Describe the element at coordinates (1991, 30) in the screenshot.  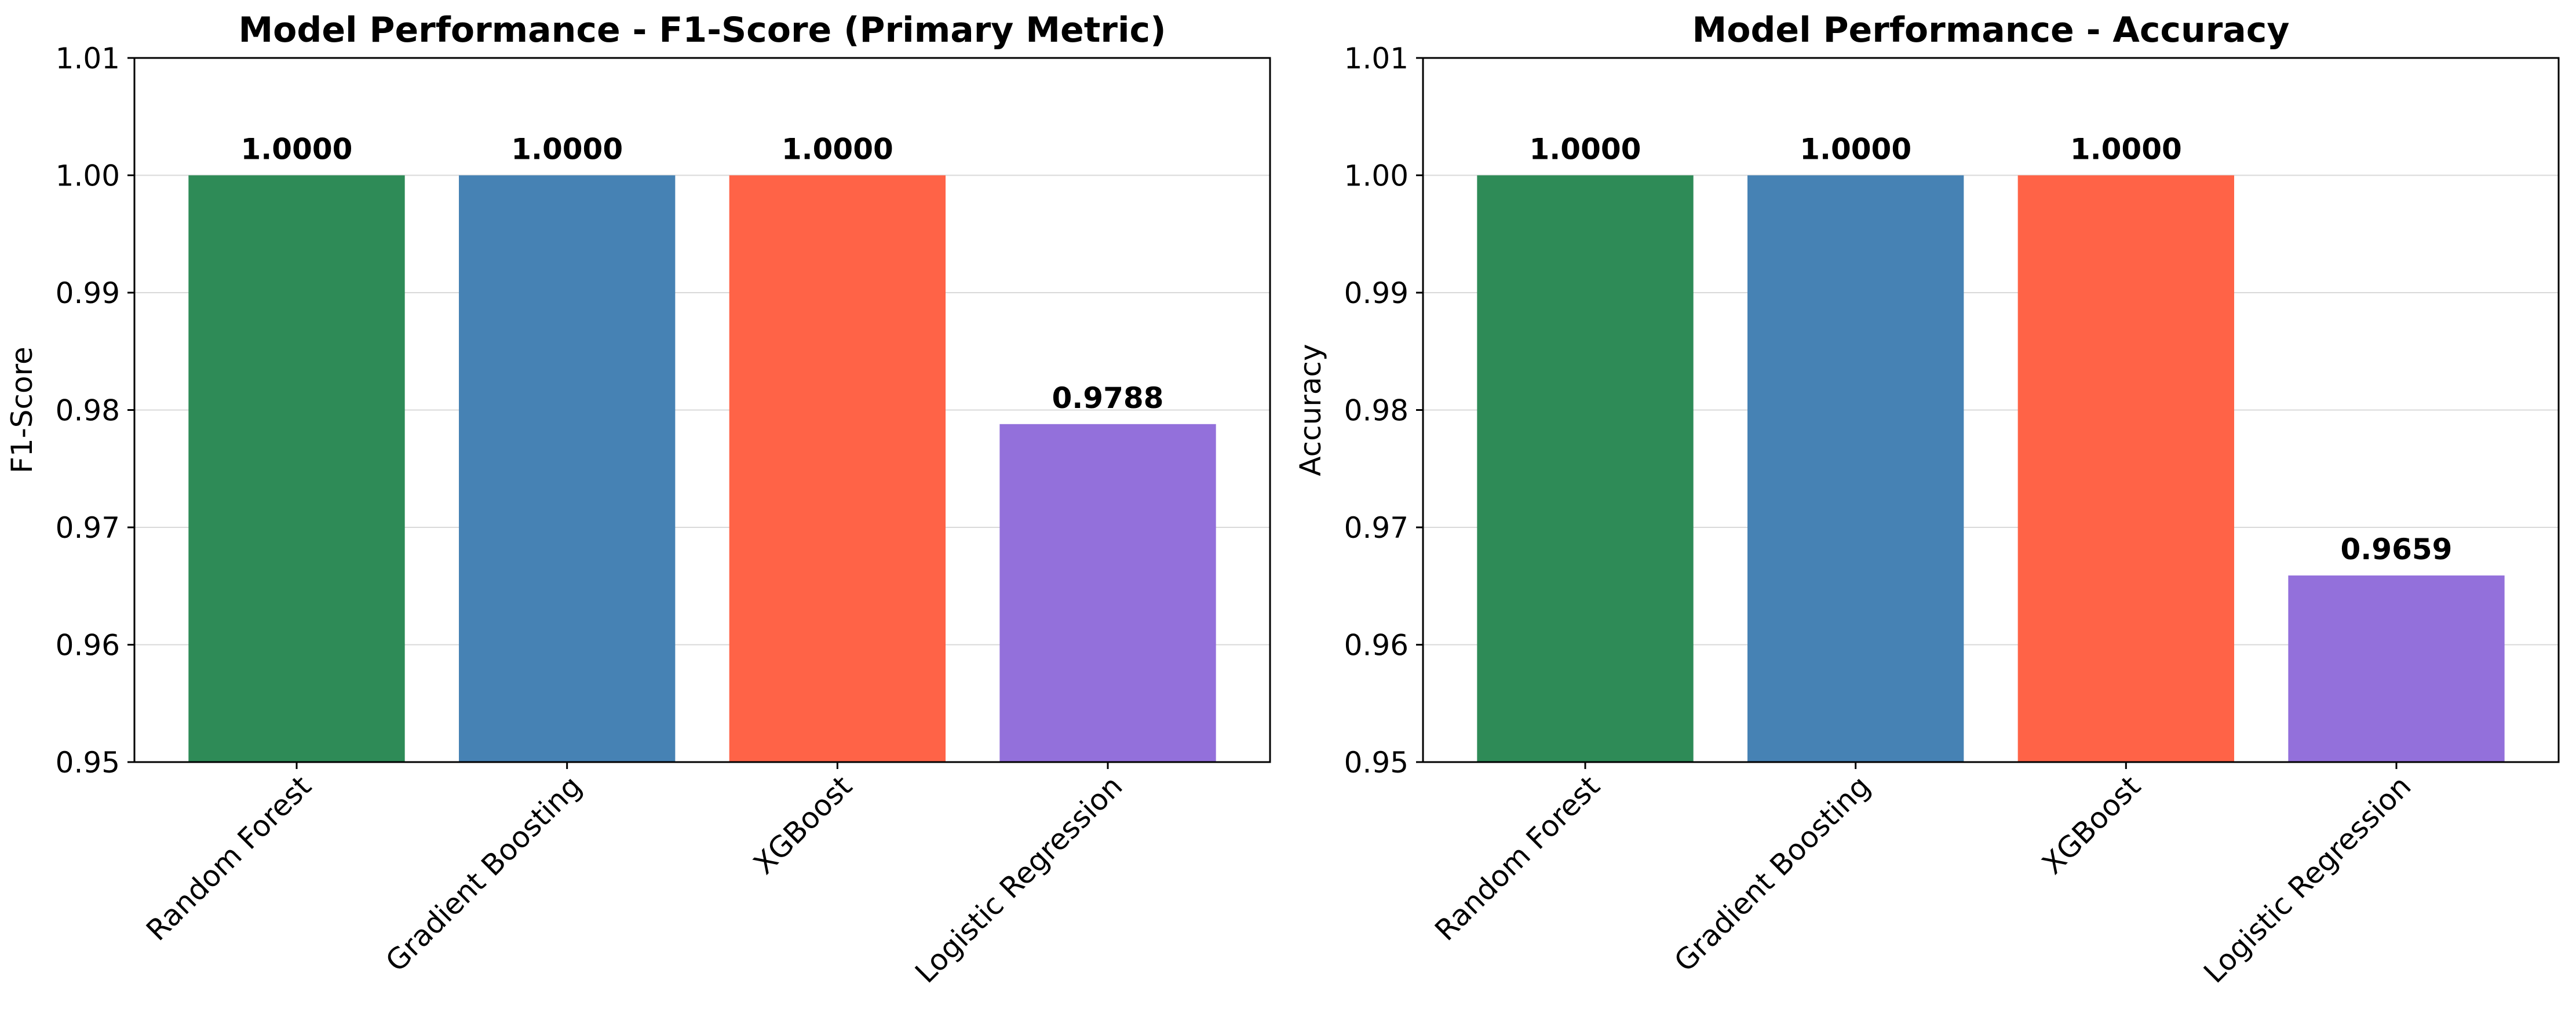
I see `chart-title: Model Performance - Accuracy` at that location.